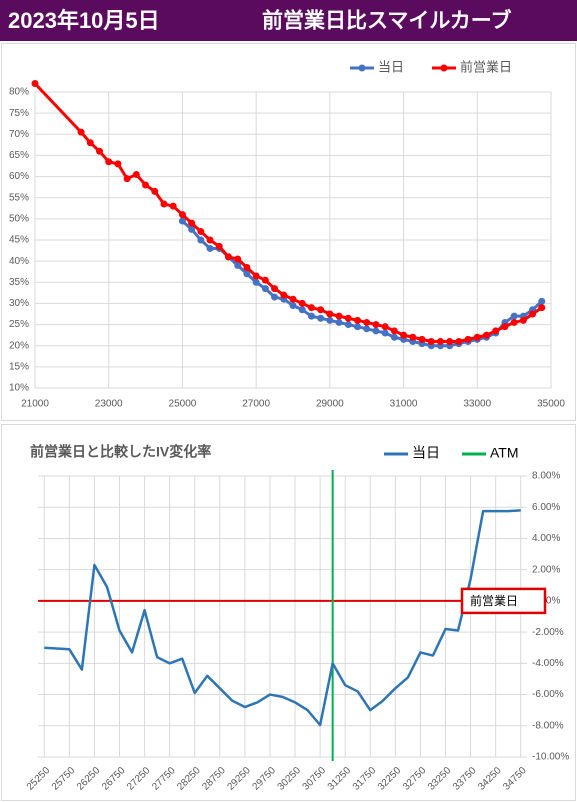  I want to click on y-tick-label: 45%, so click(19, 240).